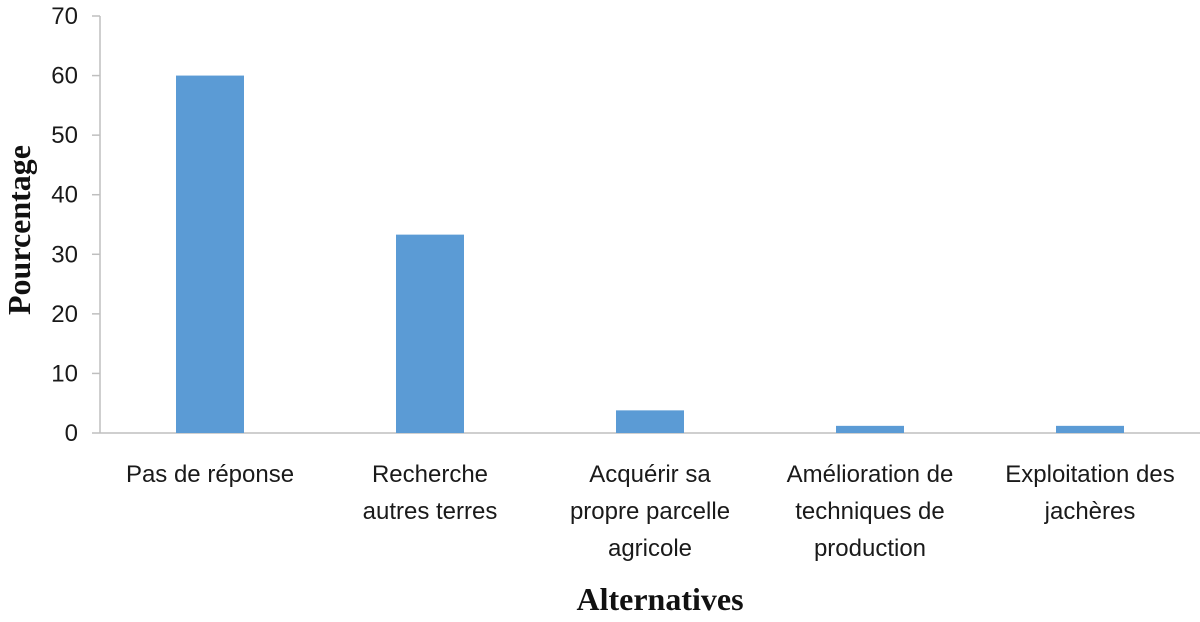 This screenshot has height=622, width=1200. Describe the element at coordinates (650, 548) in the screenshot. I see `x-category-label-line: agricole` at that location.